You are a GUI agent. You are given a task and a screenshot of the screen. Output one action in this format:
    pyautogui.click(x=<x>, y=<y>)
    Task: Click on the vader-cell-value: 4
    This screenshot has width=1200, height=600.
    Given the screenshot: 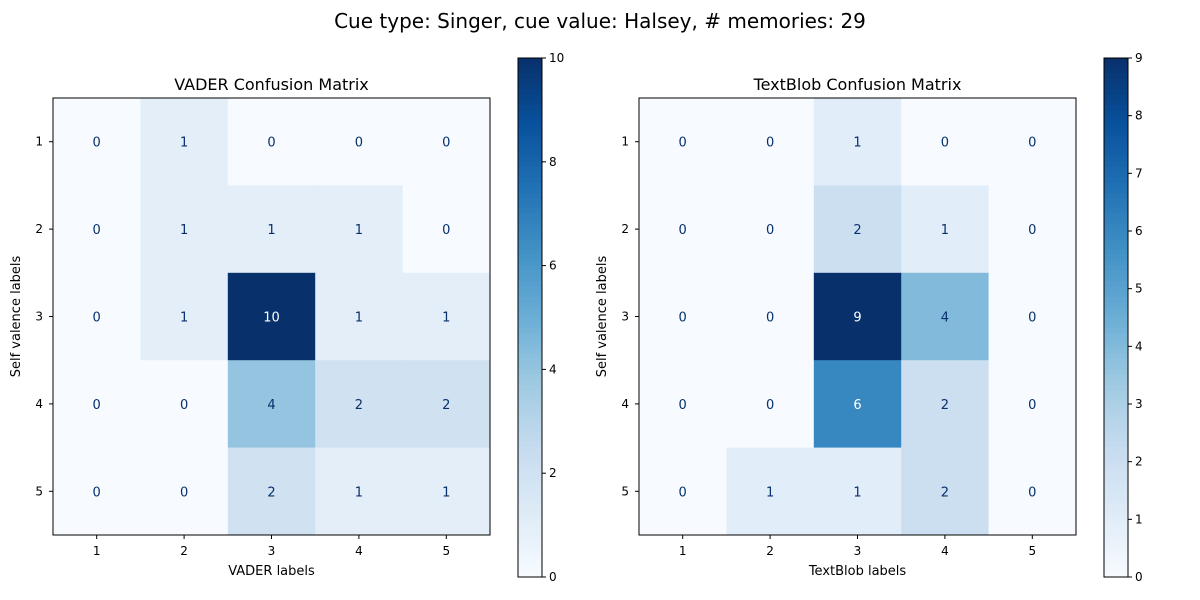 What is the action you would take?
    pyautogui.click(x=271, y=405)
    